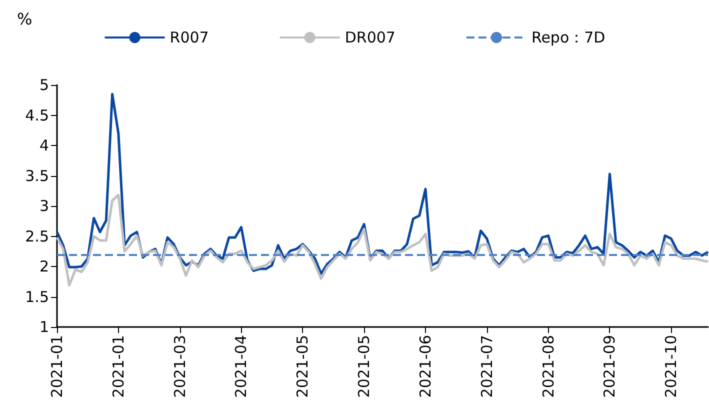  What do you see at coordinates (370, 37) in the screenshot?
I see `legend-label: DR007` at bounding box center [370, 37].